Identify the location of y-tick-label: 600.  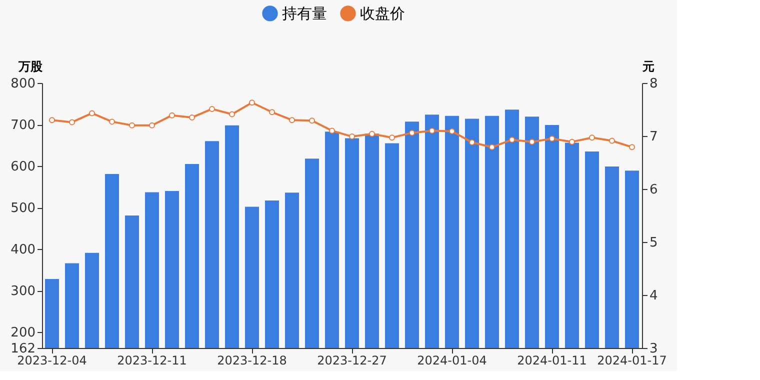
(23, 167).